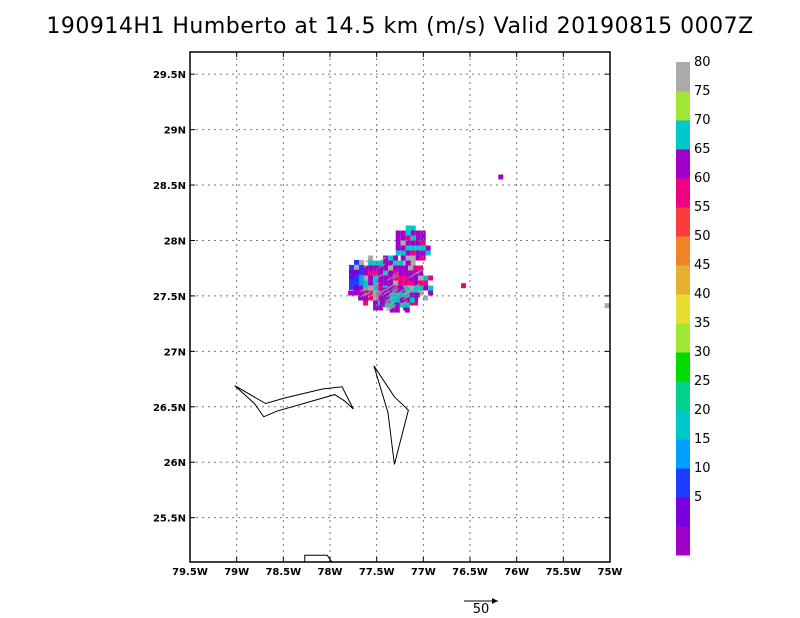 The image size is (800, 618). Describe the element at coordinates (702, 62) in the screenshot. I see `colorbar-label: 80` at that location.